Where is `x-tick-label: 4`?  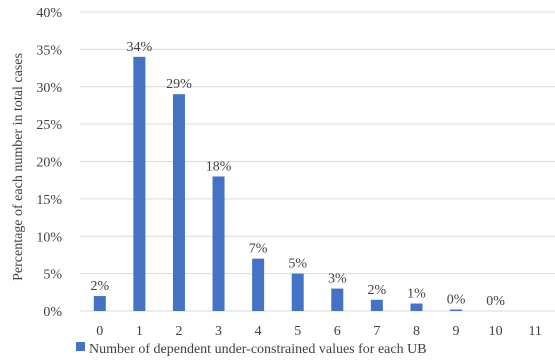
x-tick-label: 4 is located at coordinates (258, 331).